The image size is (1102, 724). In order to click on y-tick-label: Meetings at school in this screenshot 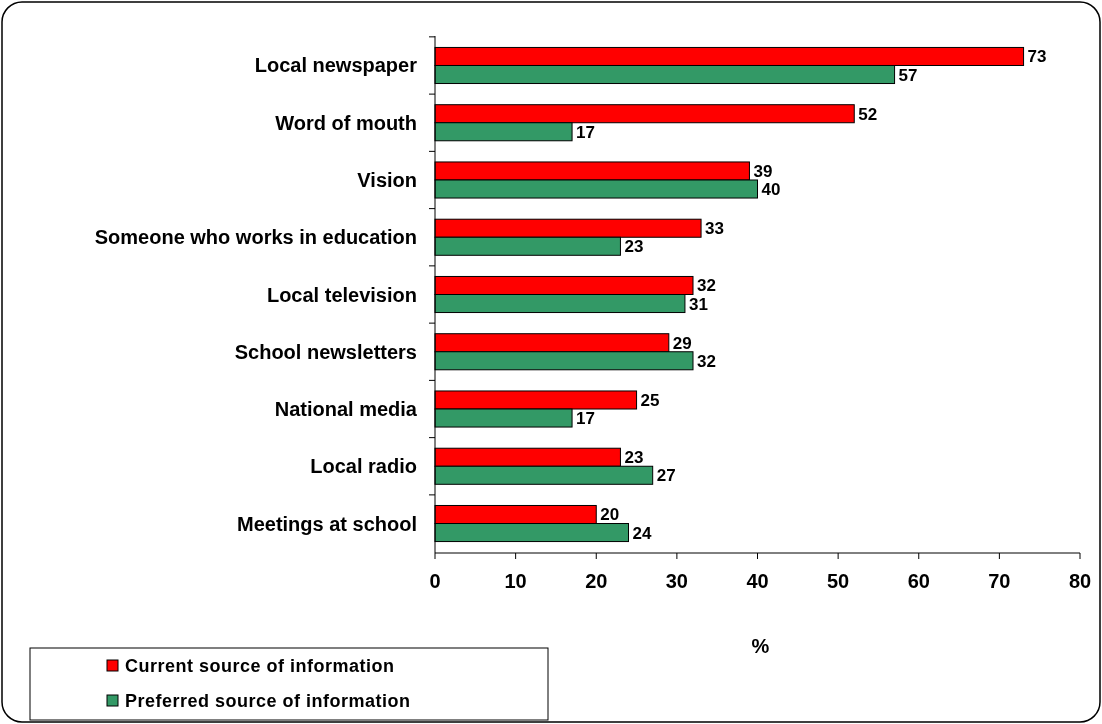, I will do `click(326, 523)`.